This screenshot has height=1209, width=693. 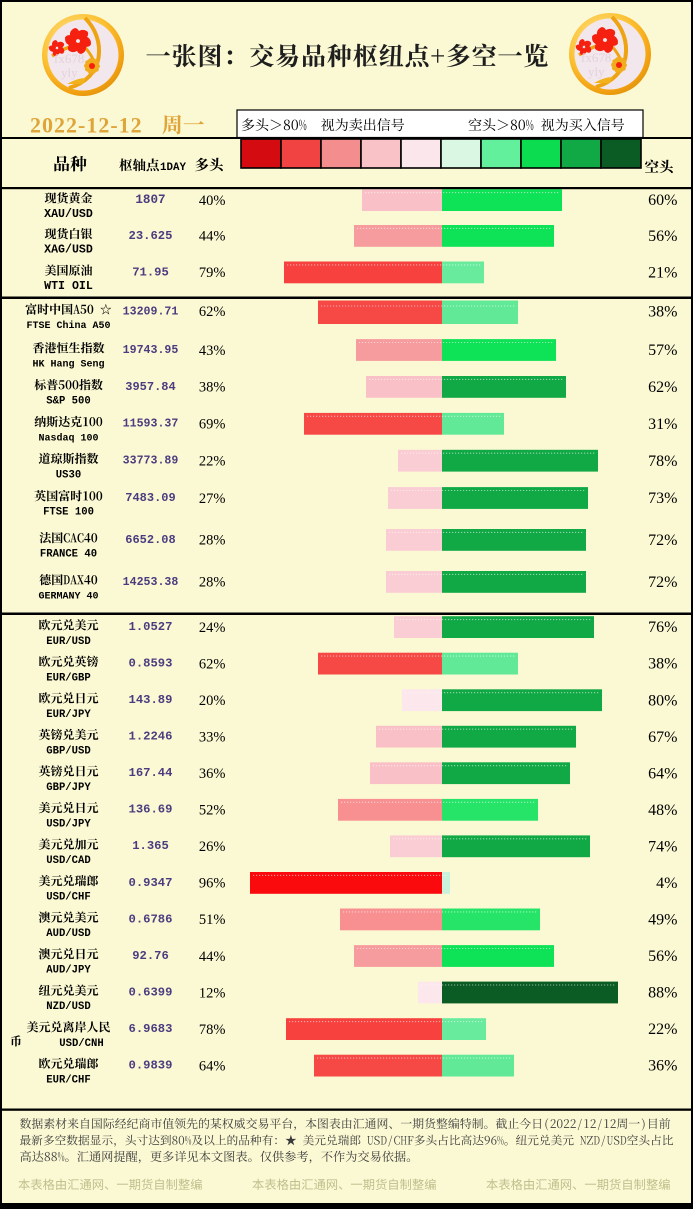 What do you see at coordinates (151, 461) in the screenshot?
I see `svg-text: 33773.89` at bounding box center [151, 461].